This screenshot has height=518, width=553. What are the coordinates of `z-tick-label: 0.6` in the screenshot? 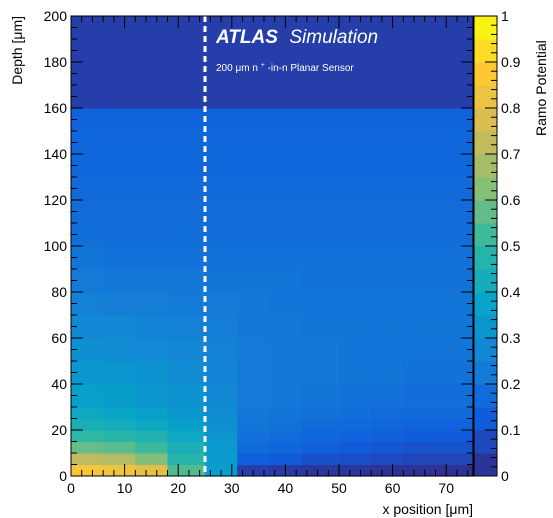 It's located at (511, 200).